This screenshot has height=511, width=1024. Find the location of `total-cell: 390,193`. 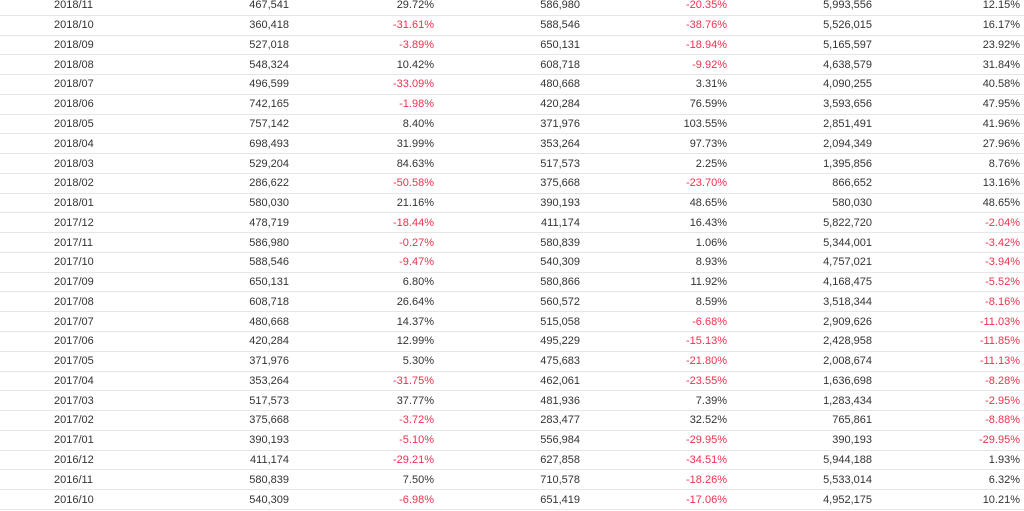

total-cell: 390,193 is located at coordinates (852, 440).